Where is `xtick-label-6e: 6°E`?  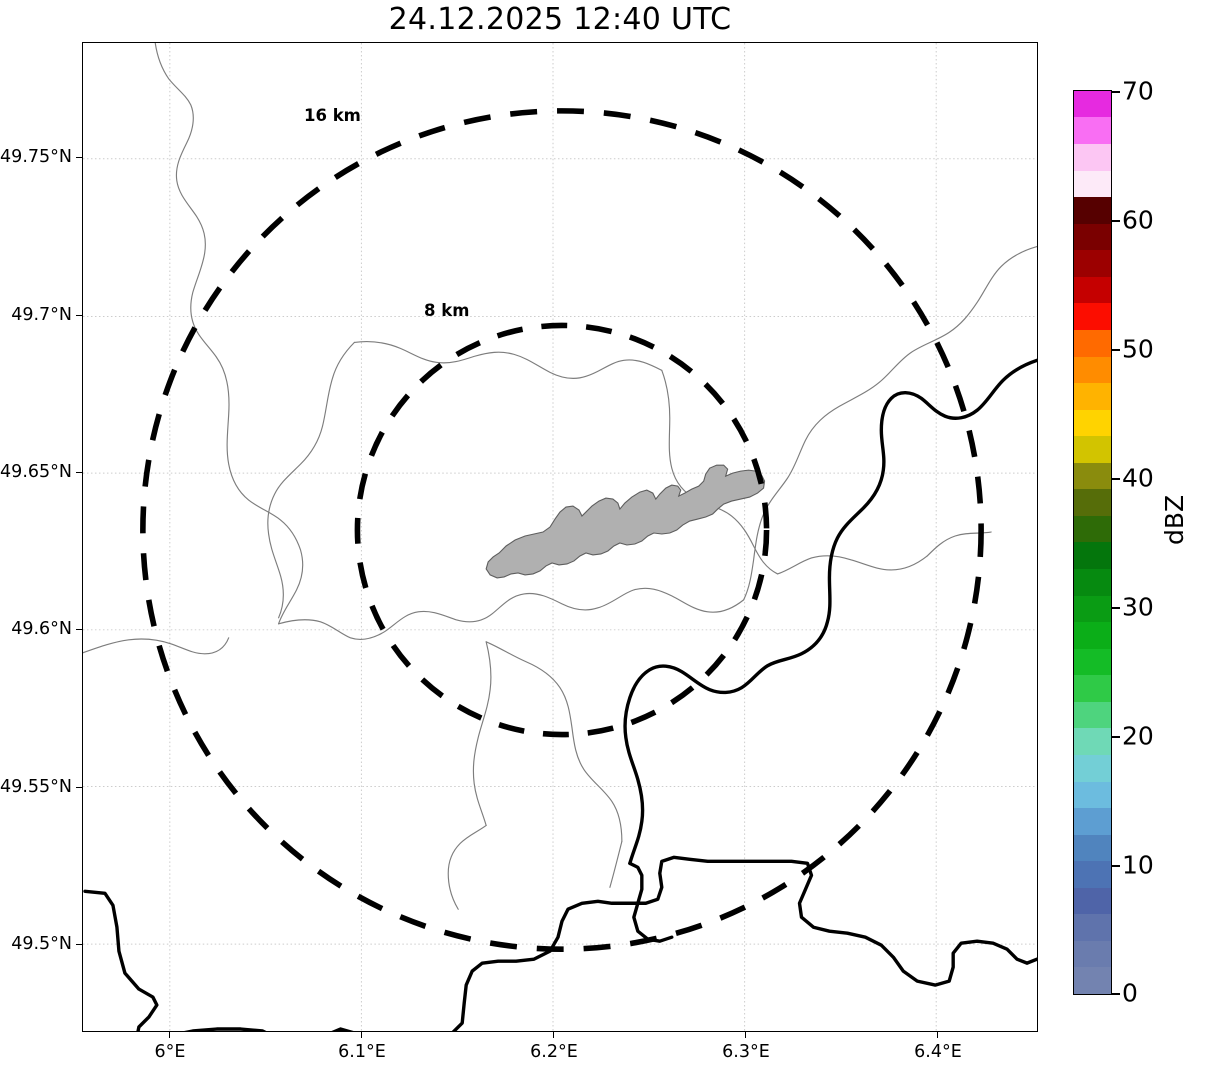 xtick-label-6e: 6°E is located at coordinates (170, 1052).